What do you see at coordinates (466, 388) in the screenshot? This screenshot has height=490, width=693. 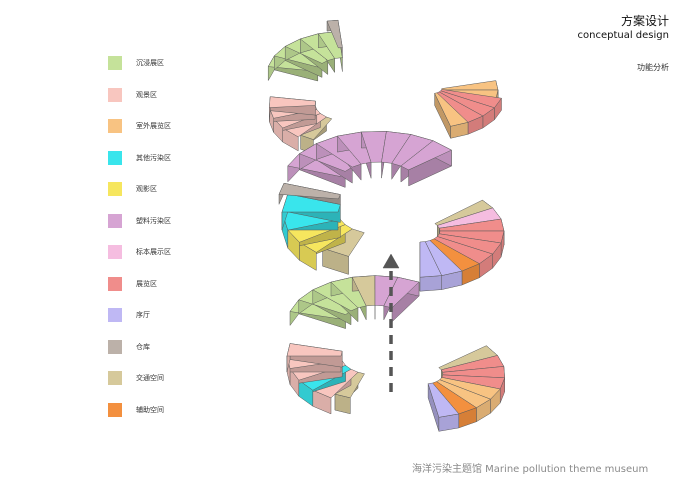 I see `cluster-bottom-right` at bounding box center [466, 388].